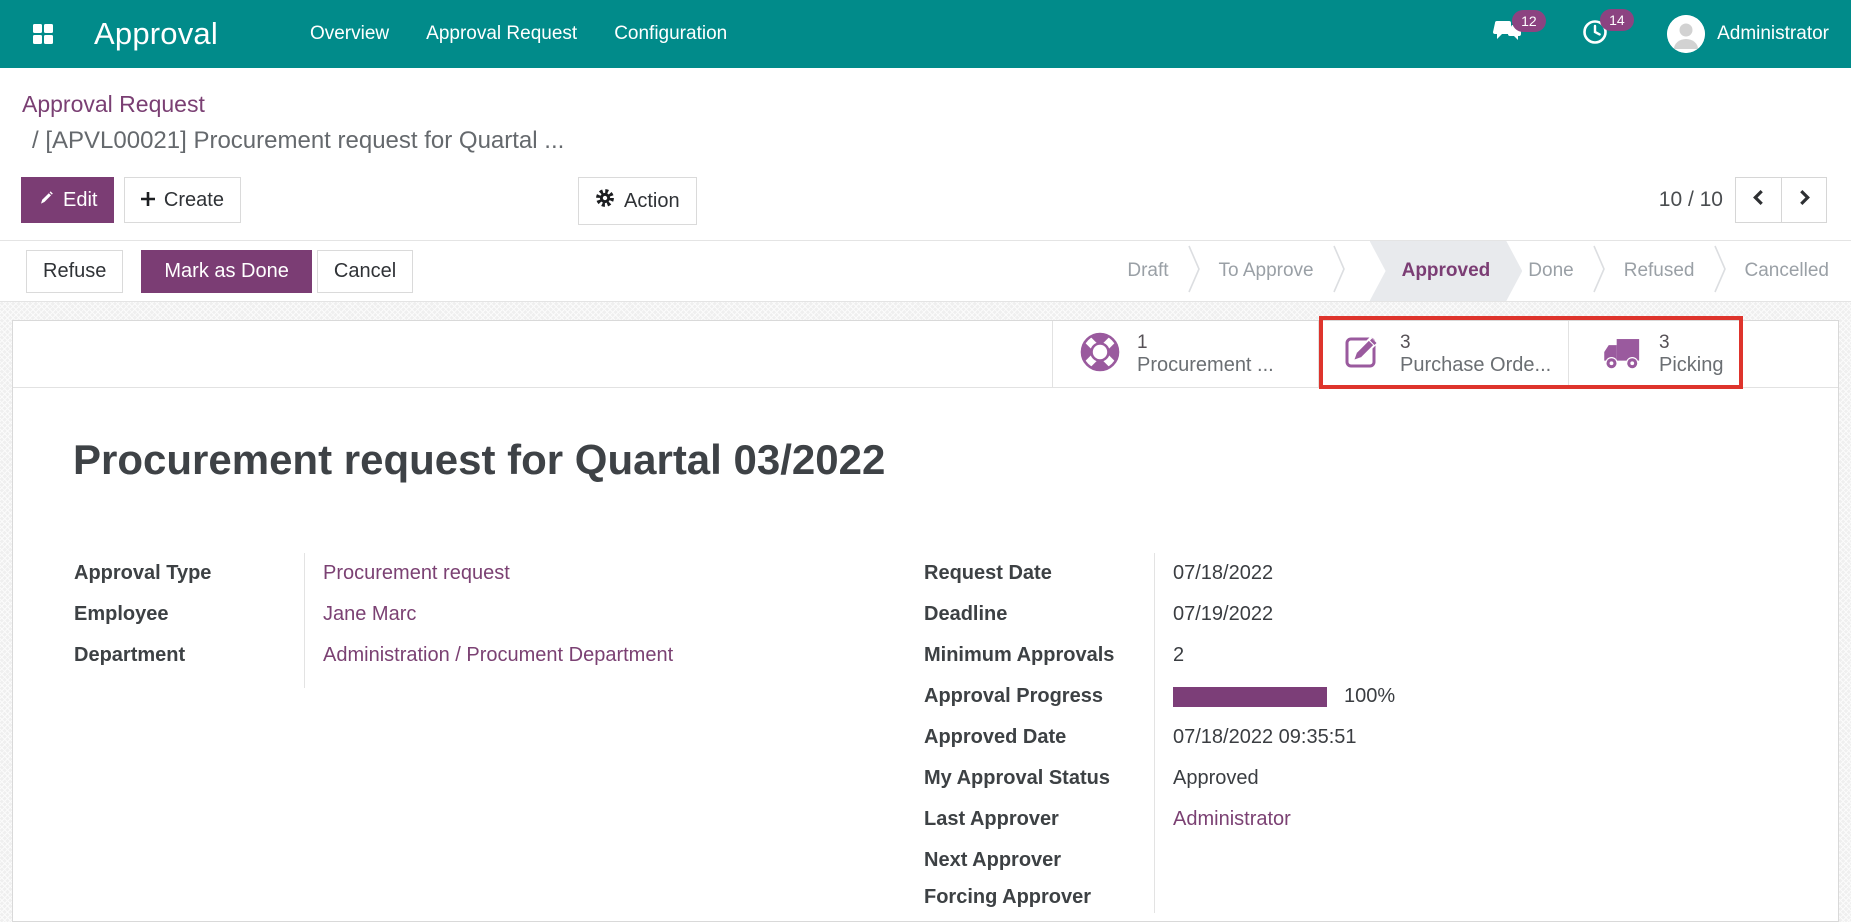  Describe the element at coordinates (993, 860) in the screenshot. I see `field-label: Next Approver` at that location.